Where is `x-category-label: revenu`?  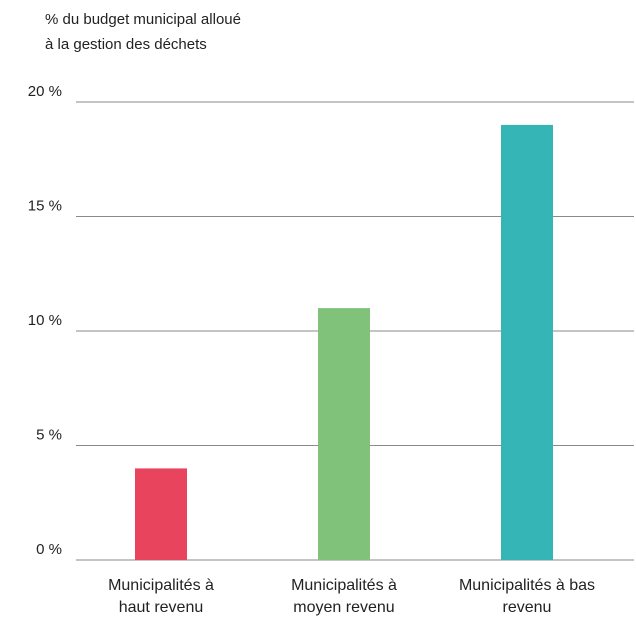
x-category-label: revenu is located at coordinates (527, 607).